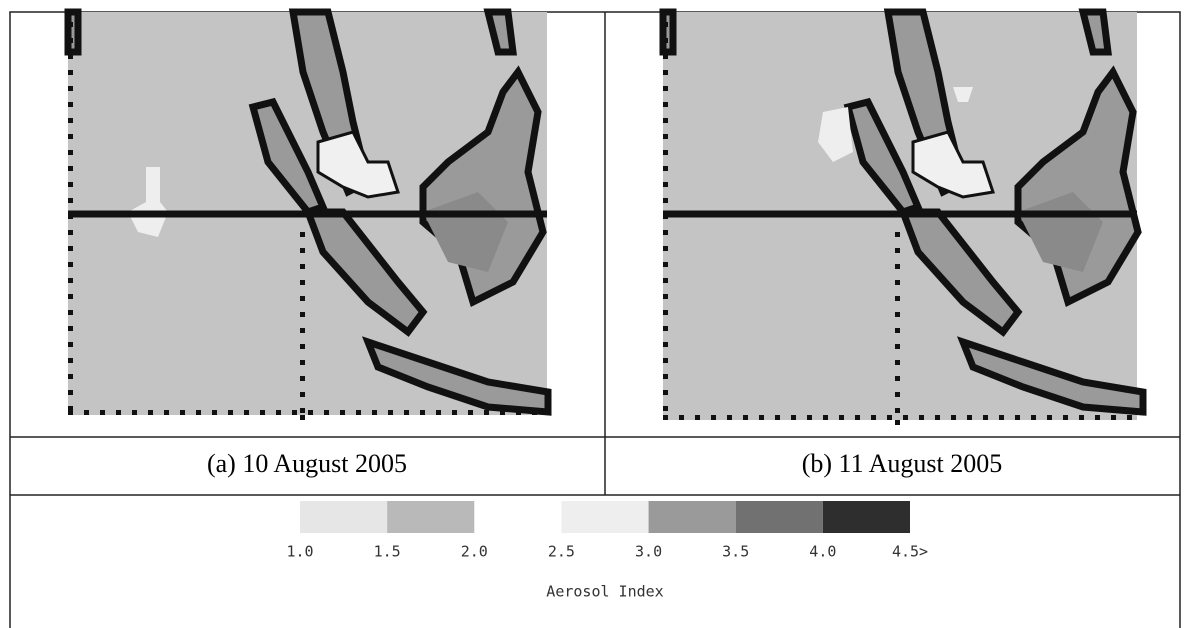 Image resolution: width=1185 pixels, height=628 pixels. Describe the element at coordinates (604, 592) in the screenshot. I see `legend-title: Aerosol Index` at that location.